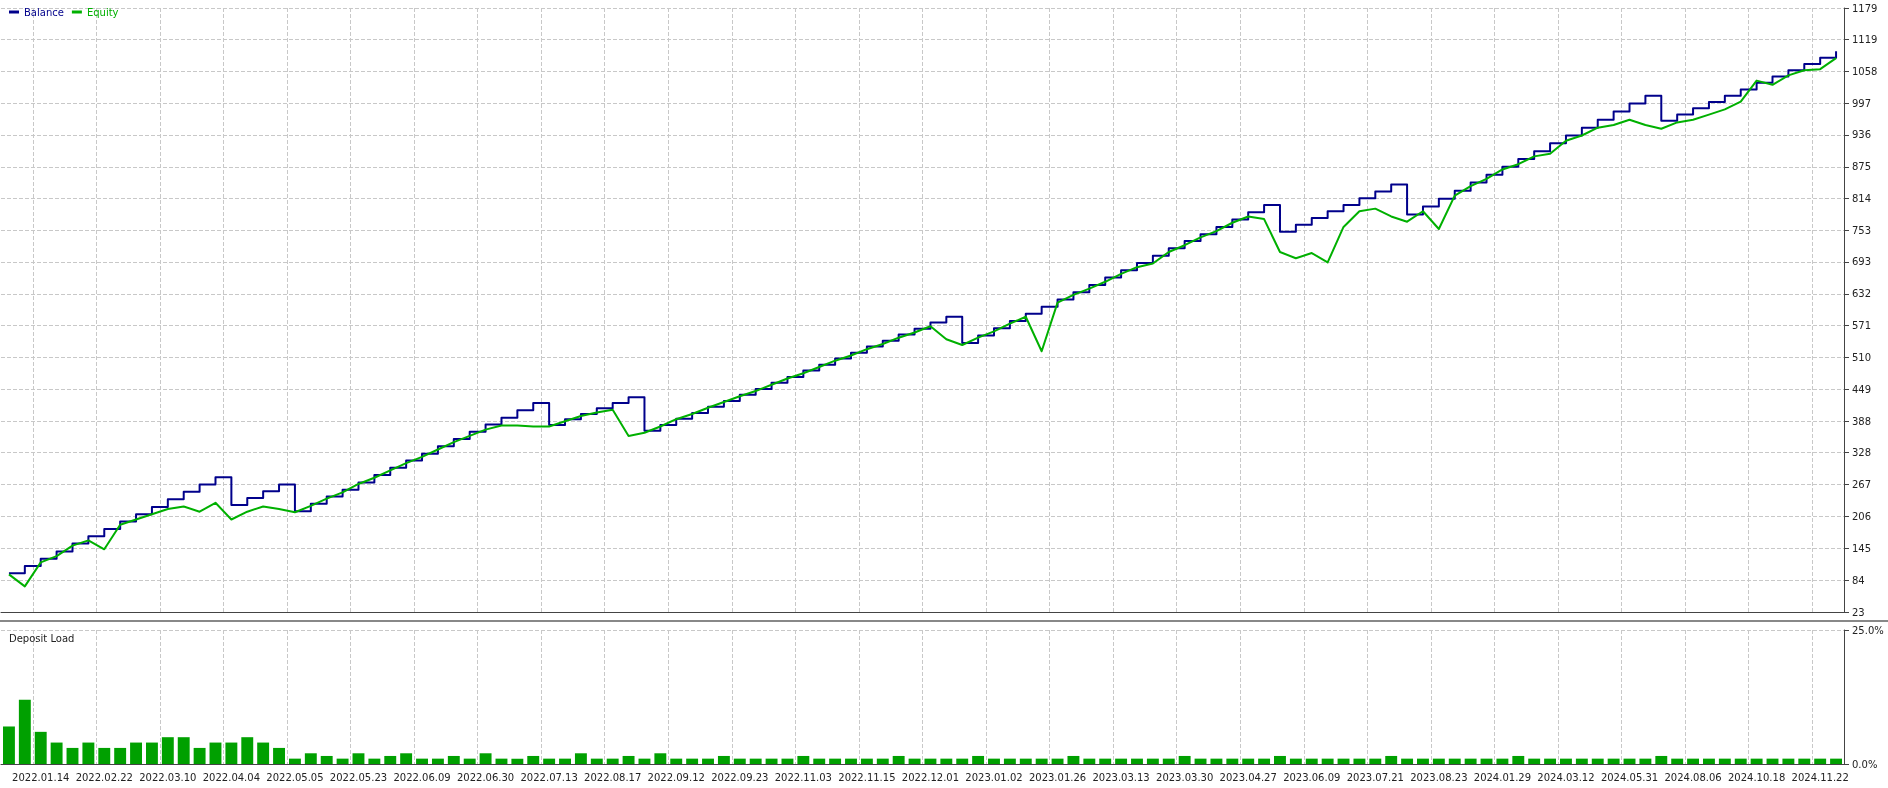 This screenshot has width=1888, height=788. What do you see at coordinates (1862, 485) in the screenshot?
I see `y-tick-label: 267` at bounding box center [1862, 485].